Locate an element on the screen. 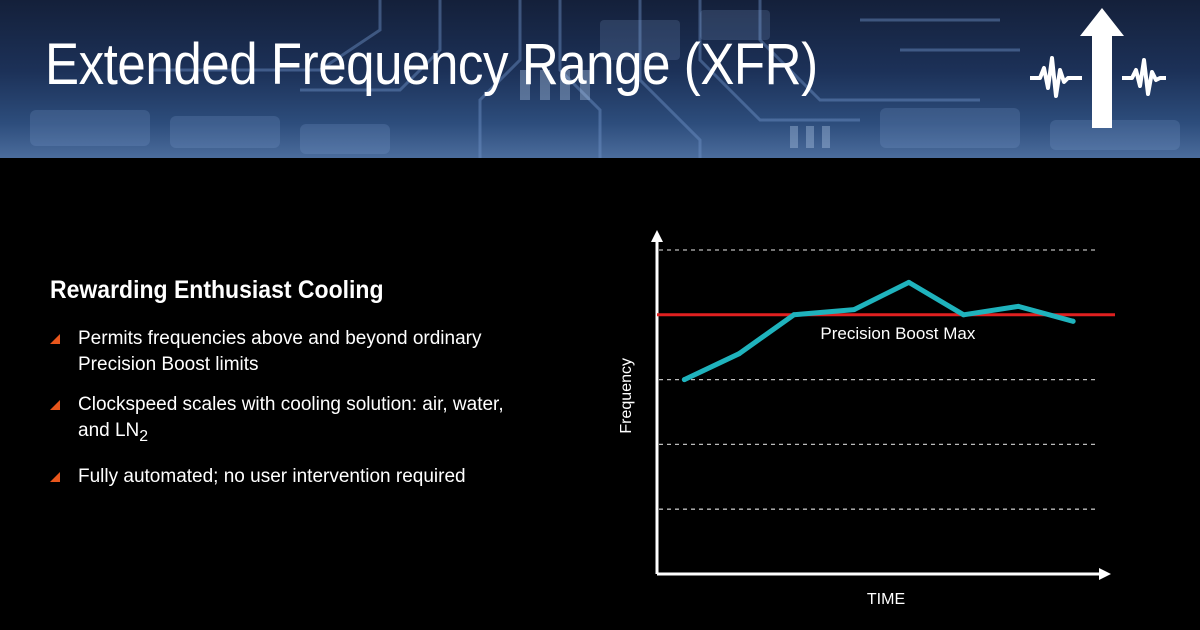  y-axis-arrow is located at coordinates (657, 236).